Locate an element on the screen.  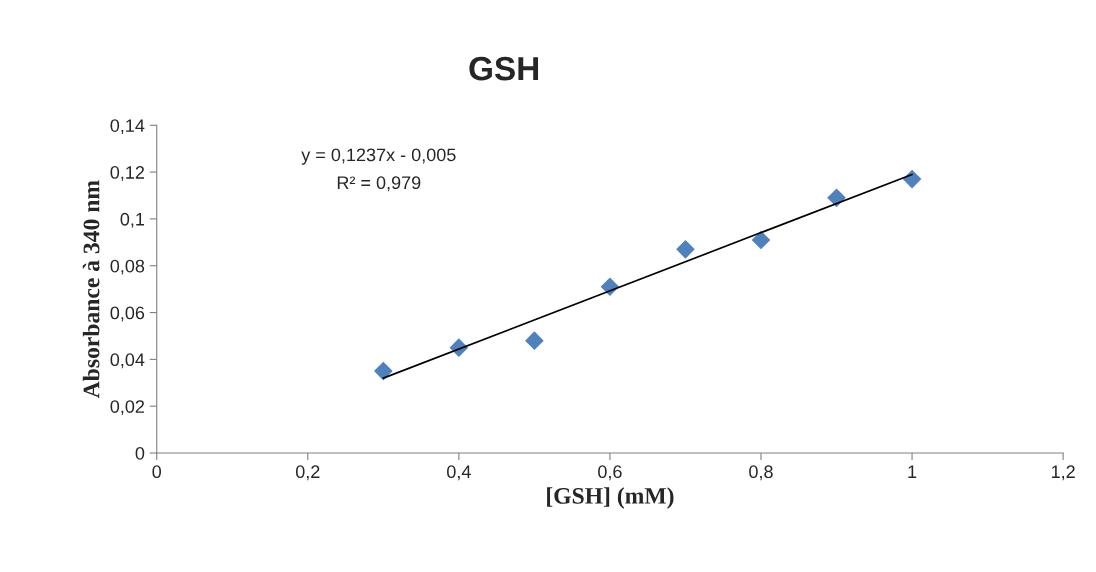
annotation: y = 0,1237x - 0,005 is located at coordinates (378, 156).